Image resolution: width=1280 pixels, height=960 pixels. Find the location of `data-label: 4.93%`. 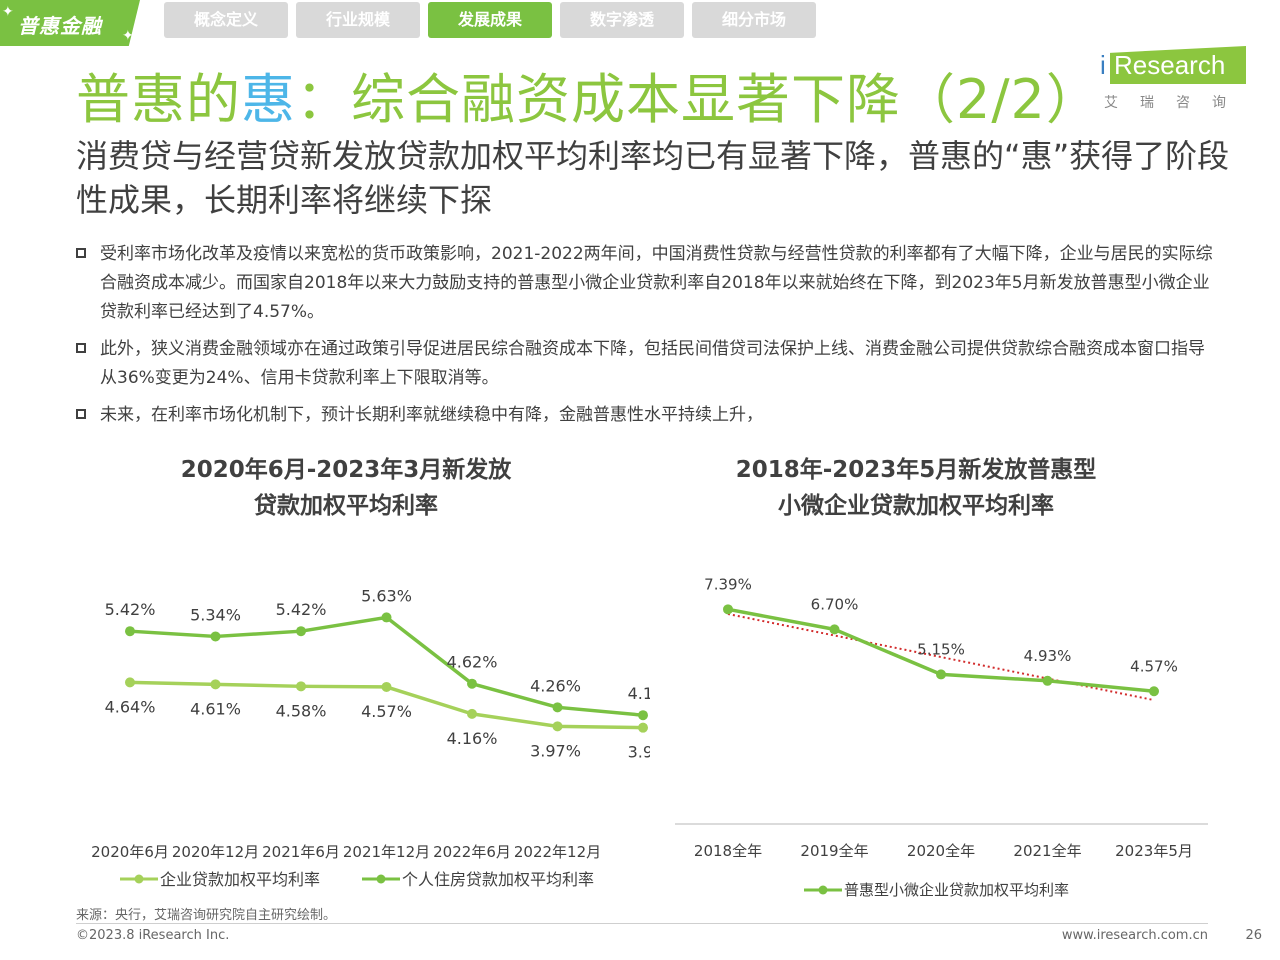

data-label: 4.93% is located at coordinates (1048, 656).